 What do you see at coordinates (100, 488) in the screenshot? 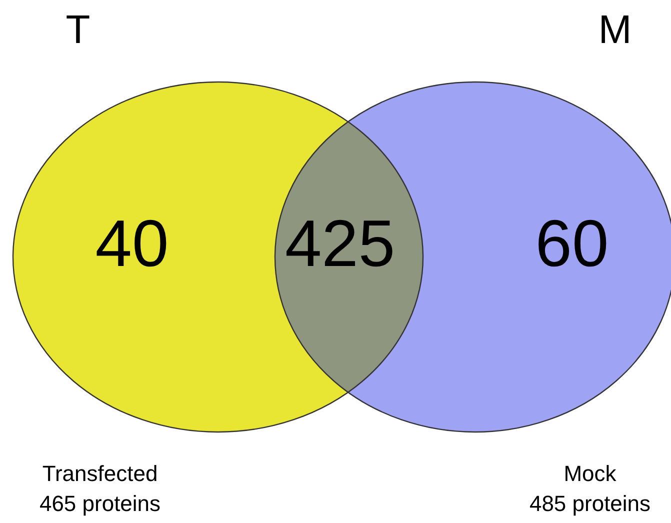
I see `text: Transfected 465 proteins` at bounding box center [100, 488].